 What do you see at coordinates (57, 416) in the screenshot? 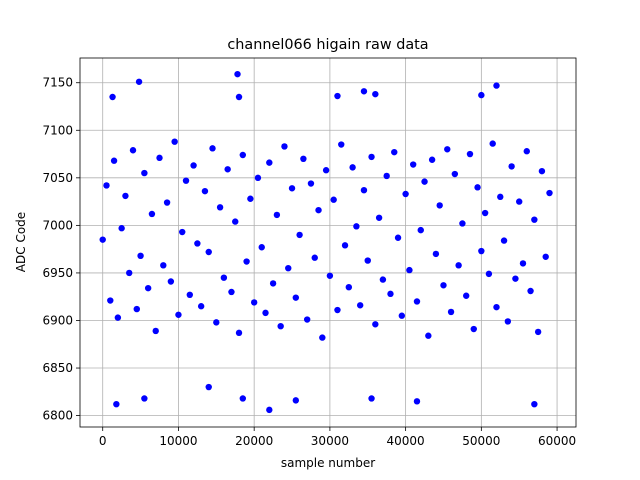
I see `y-tick-label: 6800` at bounding box center [57, 416].